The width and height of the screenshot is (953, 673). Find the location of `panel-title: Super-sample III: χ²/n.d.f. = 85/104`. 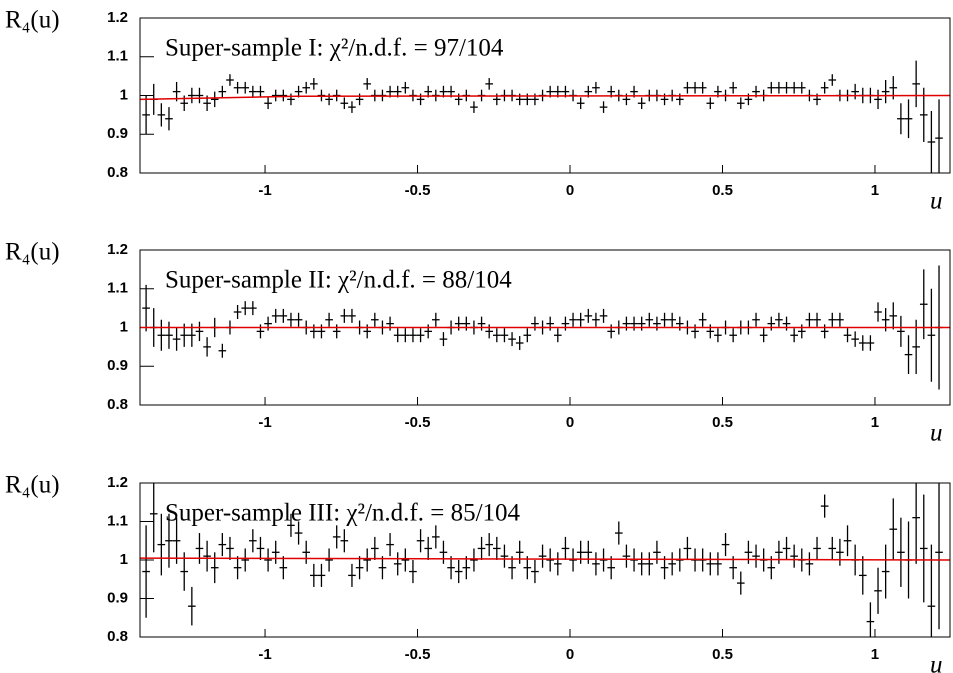

panel-title: Super-sample III: χ²/n.d.f. = 85/104 is located at coordinates (343, 513).